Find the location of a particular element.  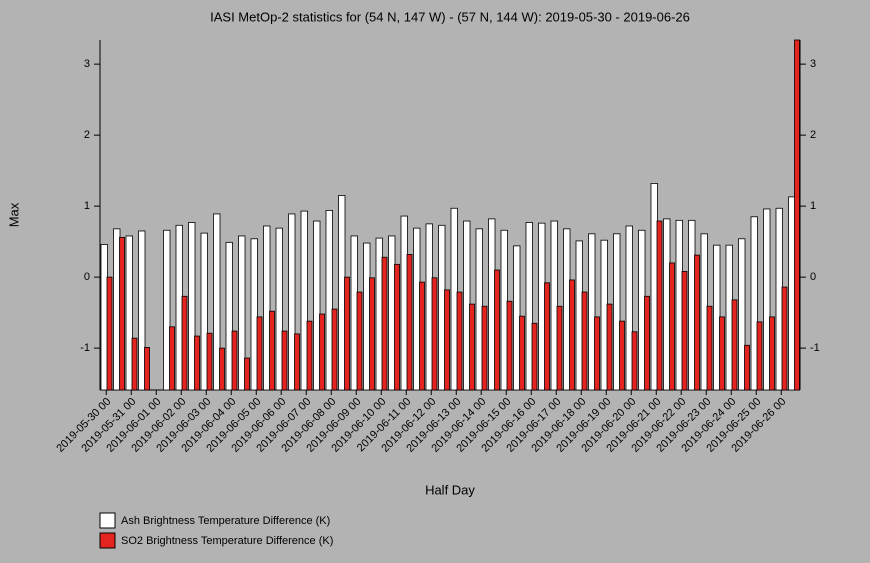

y-tick-label: 1 is located at coordinates (87, 206).